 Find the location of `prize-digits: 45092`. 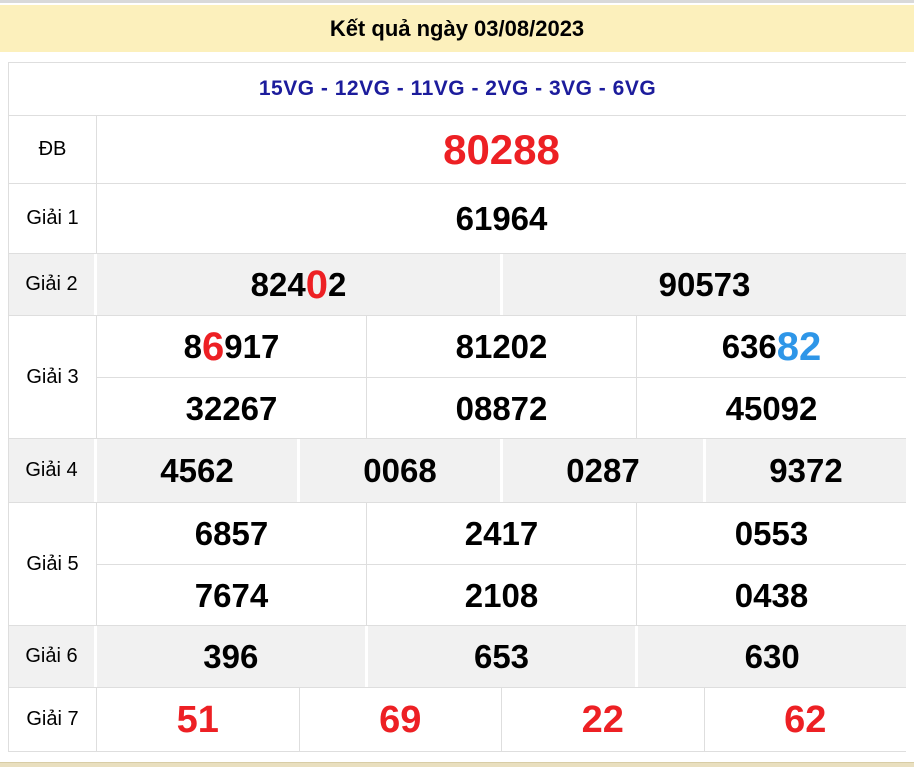

prize-digits: 45092 is located at coordinates (771, 408).